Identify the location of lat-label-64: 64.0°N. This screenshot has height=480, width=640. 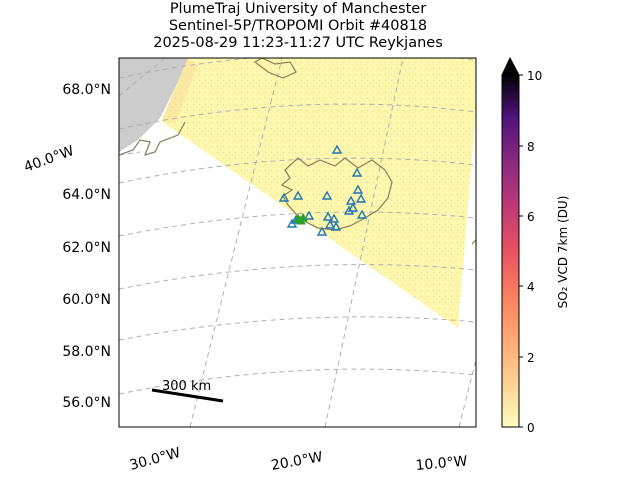
(86, 195).